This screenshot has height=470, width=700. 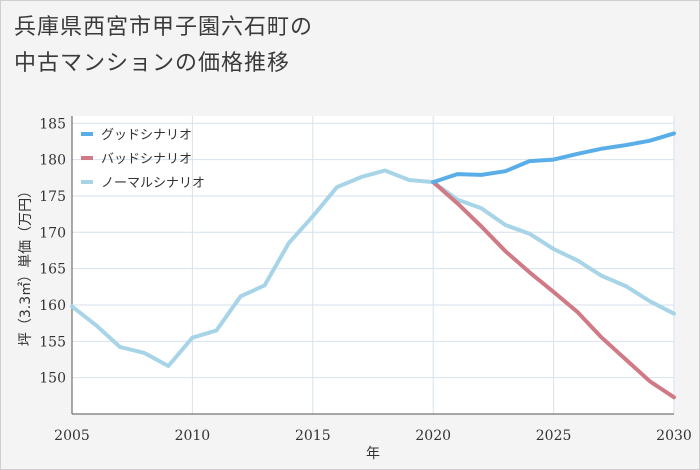 I want to click on x-tick-label-2030: 2030, so click(x=674, y=436).